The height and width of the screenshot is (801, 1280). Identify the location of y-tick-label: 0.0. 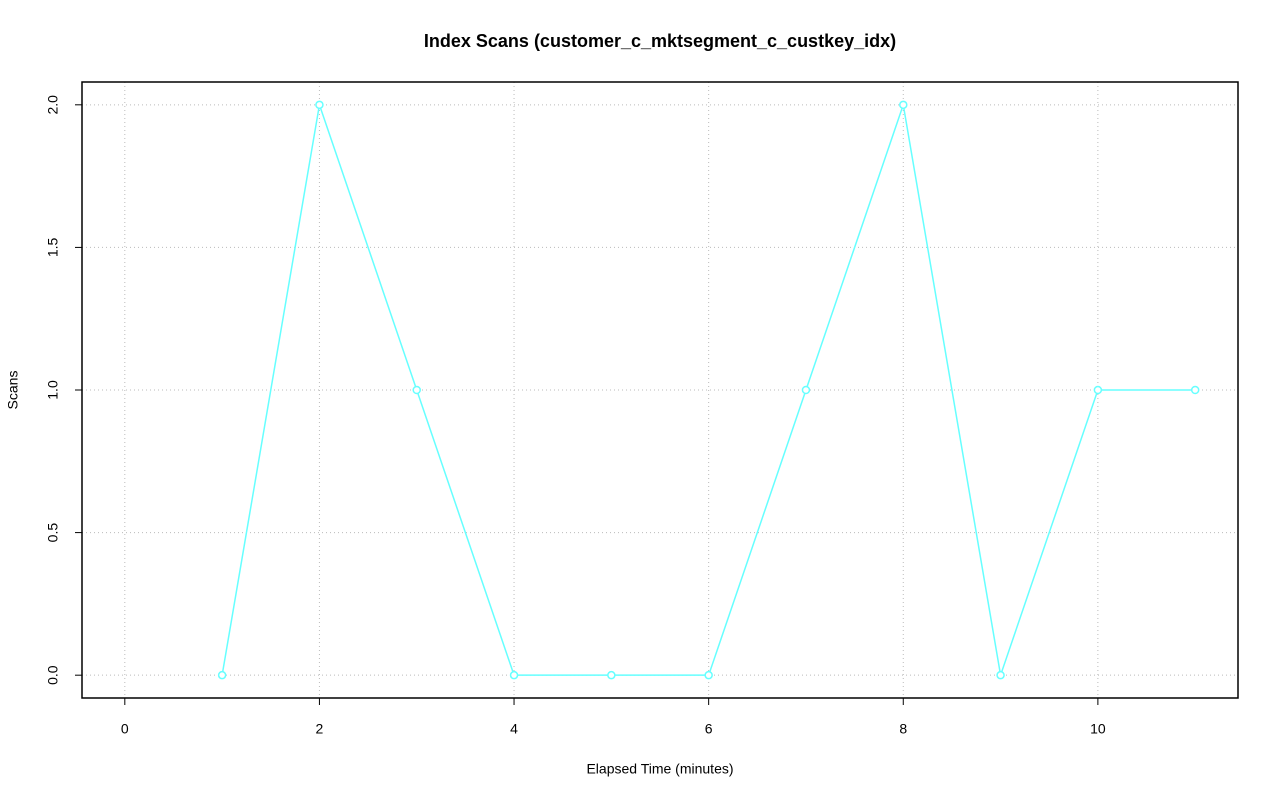
(53, 675).